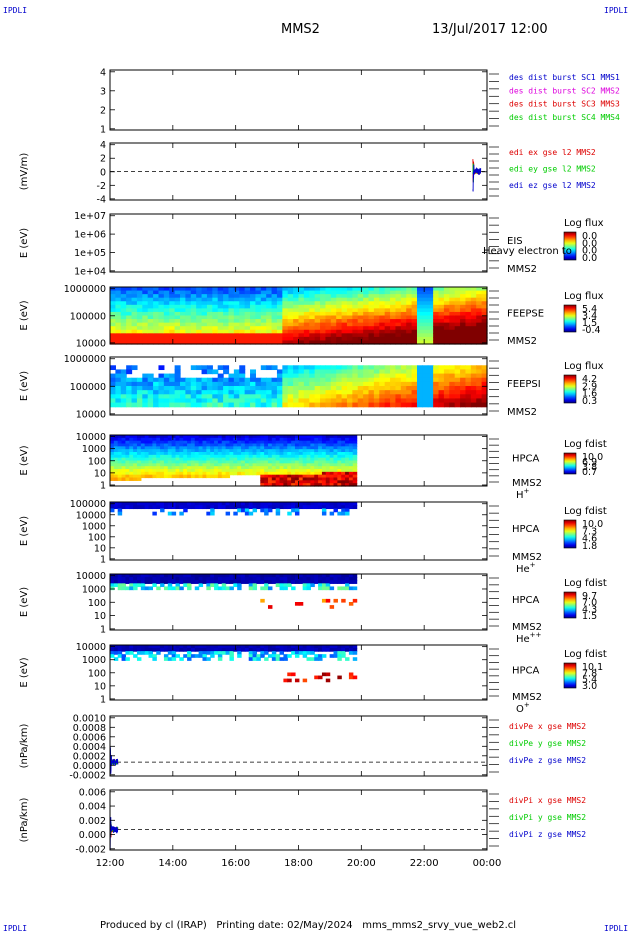 This screenshot has height=934, width=630. Describe the element at coordinates (570, 246) in the screenshot. I see `colorbar` at that location.